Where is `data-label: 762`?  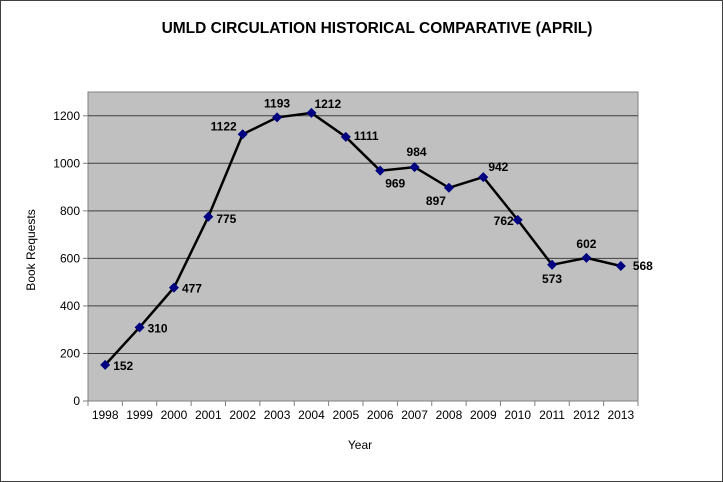
data-label: 762 is located at coordinates (504, 221).